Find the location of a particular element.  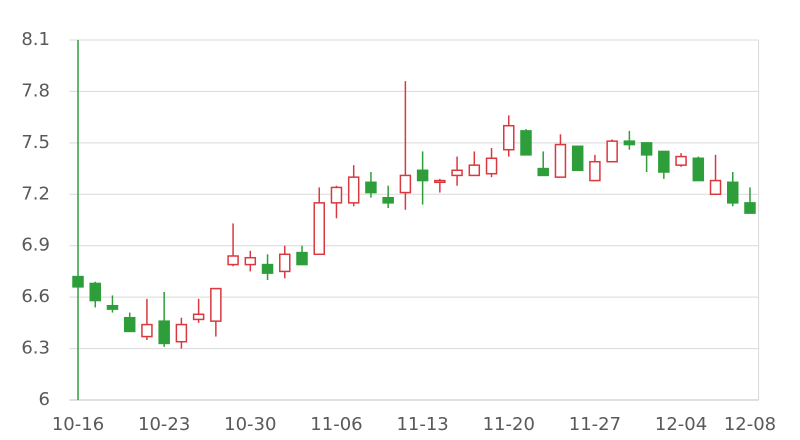

x-tick-label: 10-30 is located at coordinates (250, 424).